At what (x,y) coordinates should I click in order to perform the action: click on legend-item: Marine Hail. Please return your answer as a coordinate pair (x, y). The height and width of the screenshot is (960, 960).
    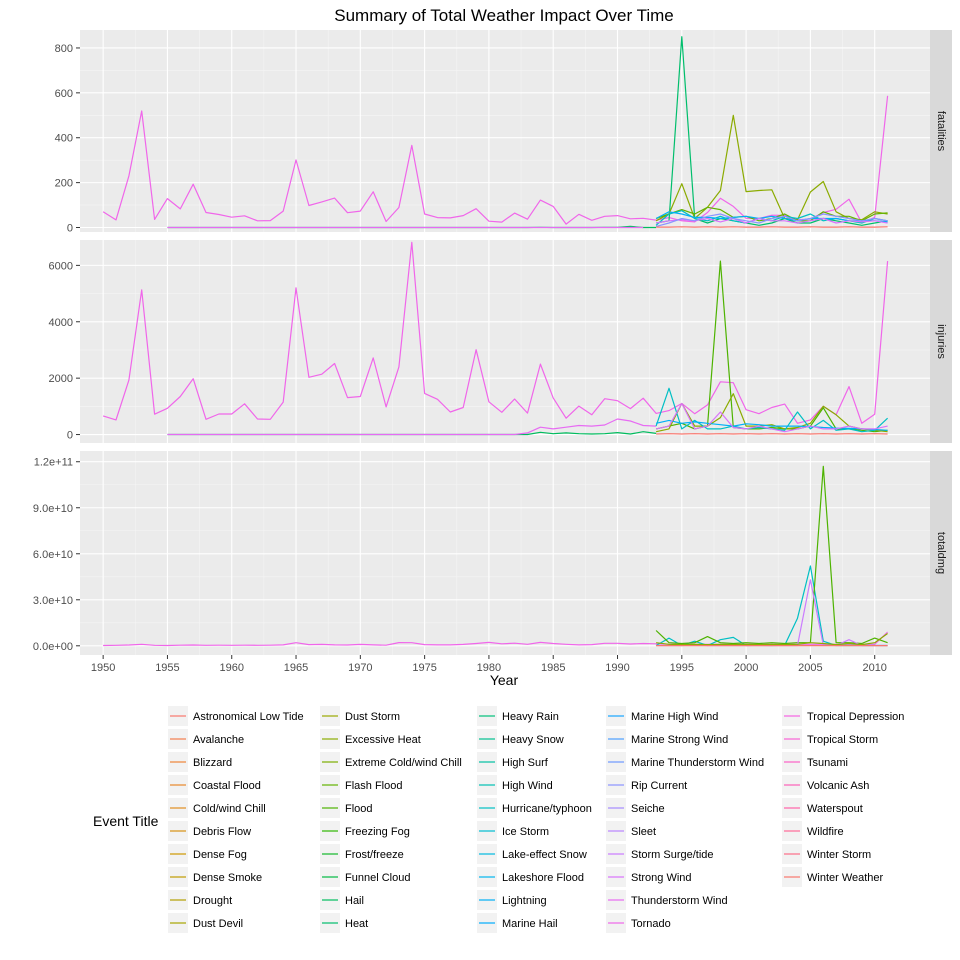
    Looking at the image, I should click on (517, 923).